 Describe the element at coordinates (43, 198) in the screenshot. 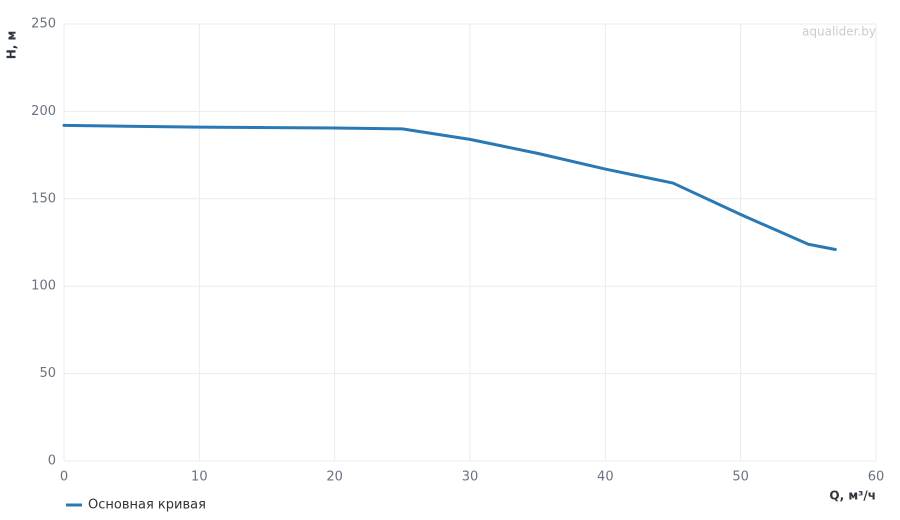

I see `y-tick-label: 150` at that location.